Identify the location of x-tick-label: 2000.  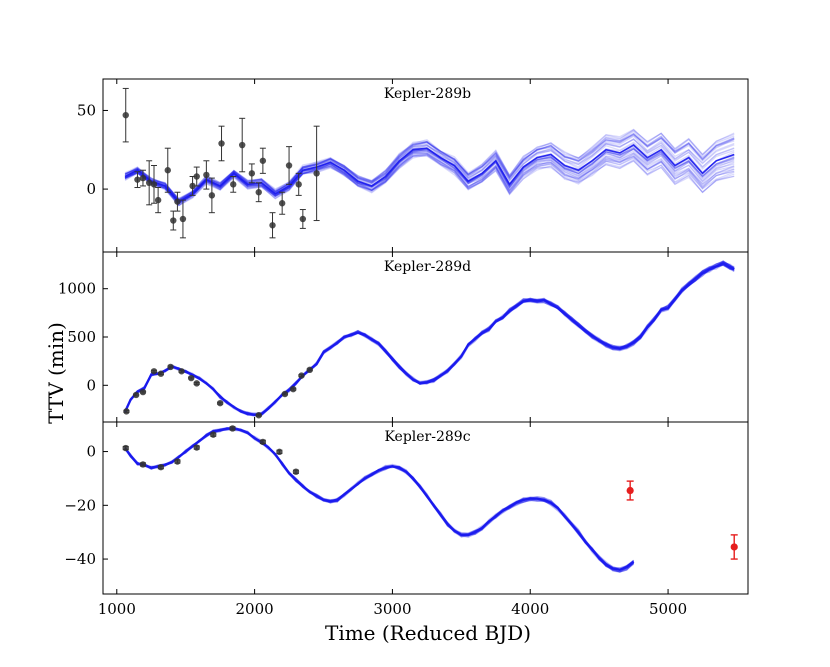
(255, 609).